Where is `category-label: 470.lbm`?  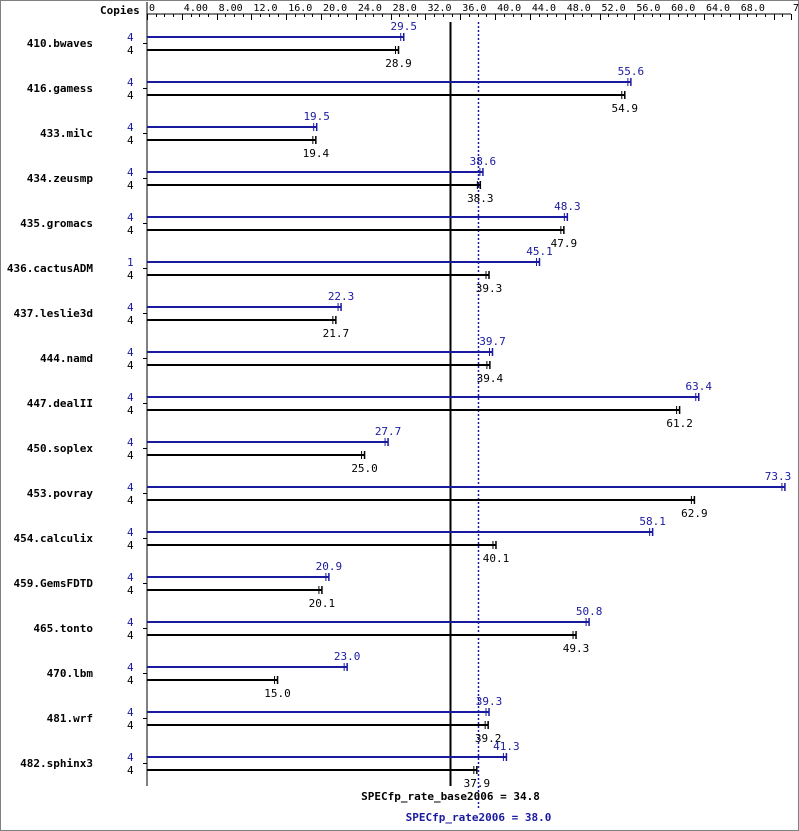
category-label: 470.lbm is located at coordinates (70, 673).